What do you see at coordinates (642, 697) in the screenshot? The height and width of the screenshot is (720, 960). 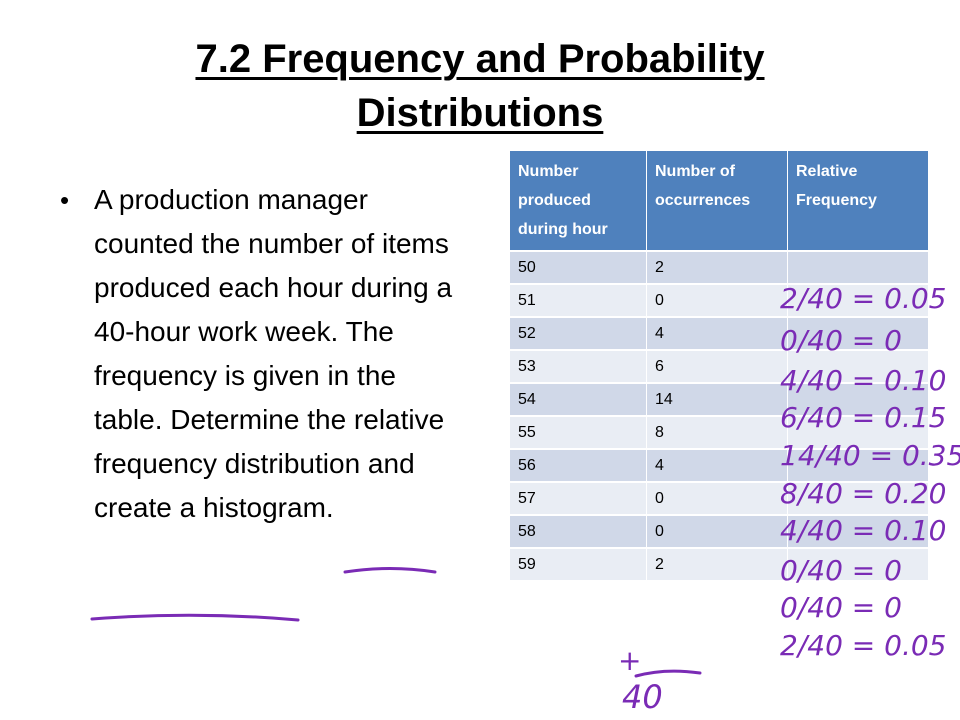 I see `handwritten-sum-total: 40` at bounding box center [642, 697].